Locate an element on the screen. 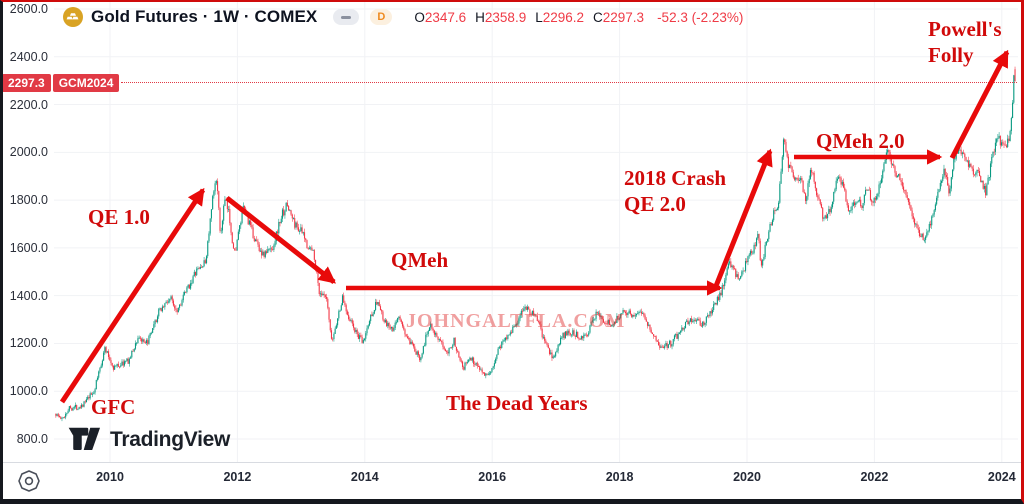 Image resolution: width=1024 pixels, height=504 pixels. annotation-gfc: GFC is located at coordinates (113, 407).